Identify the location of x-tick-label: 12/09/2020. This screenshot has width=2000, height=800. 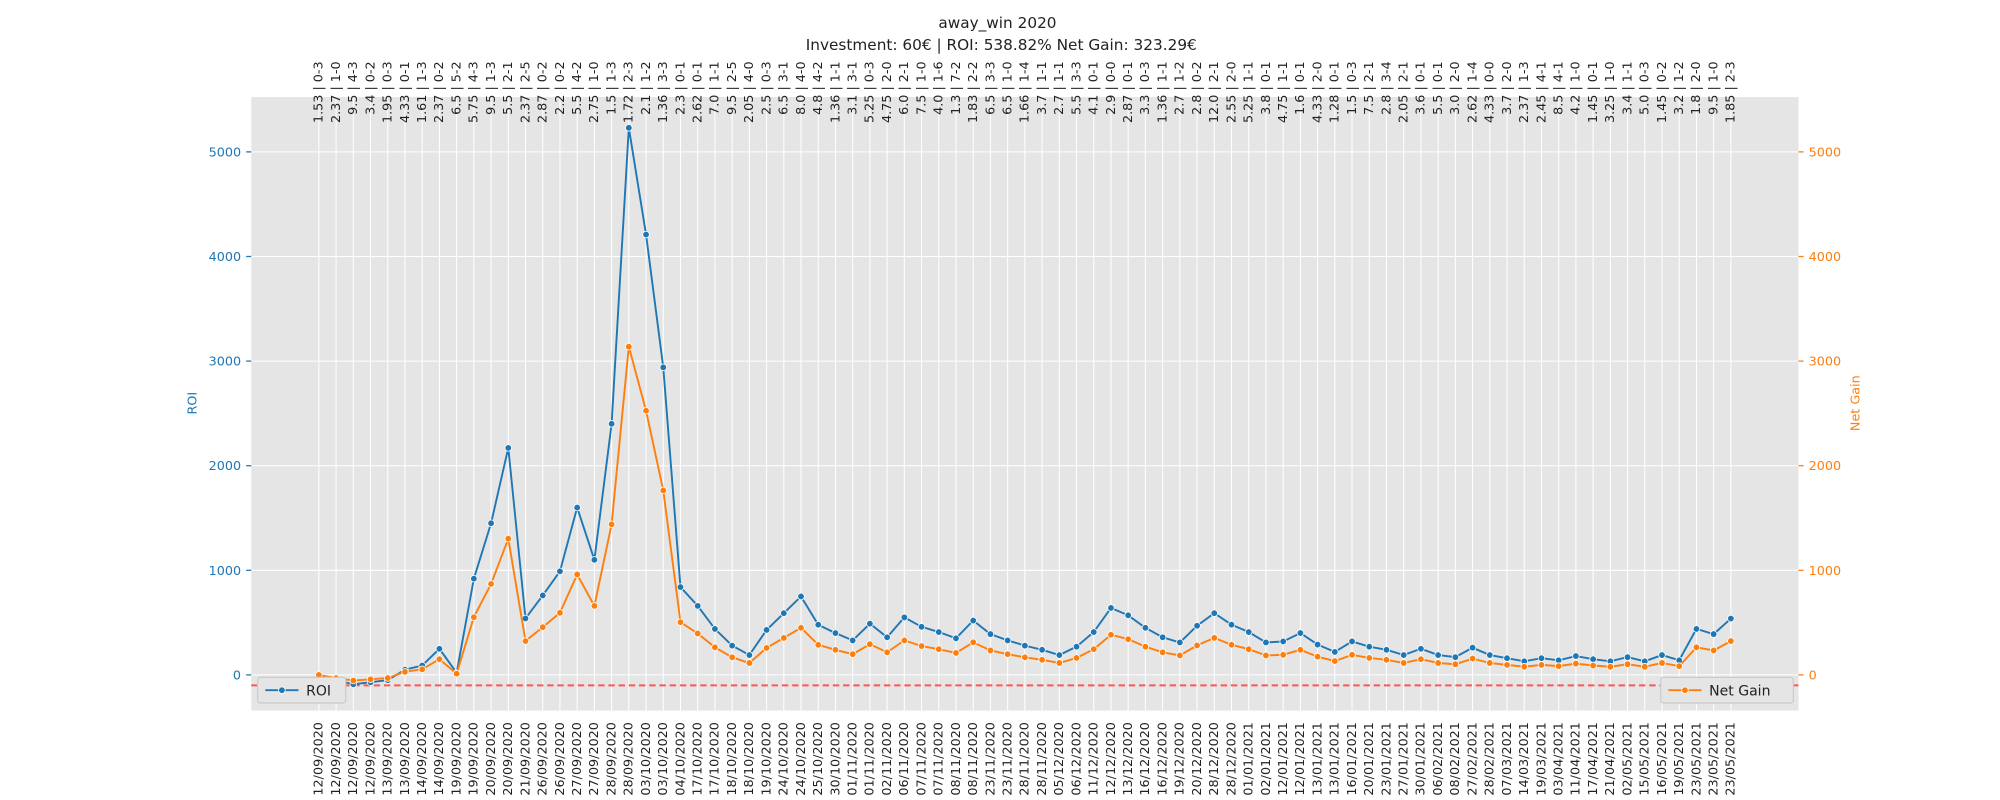
(336, 759).